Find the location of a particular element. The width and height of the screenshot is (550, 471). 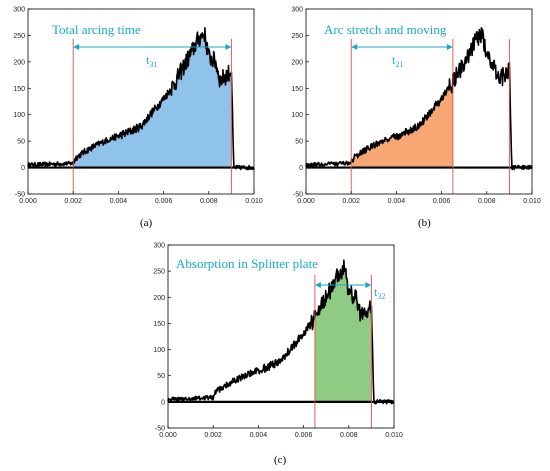

interval-label-main-c: t is located at coordinates (376, 292).